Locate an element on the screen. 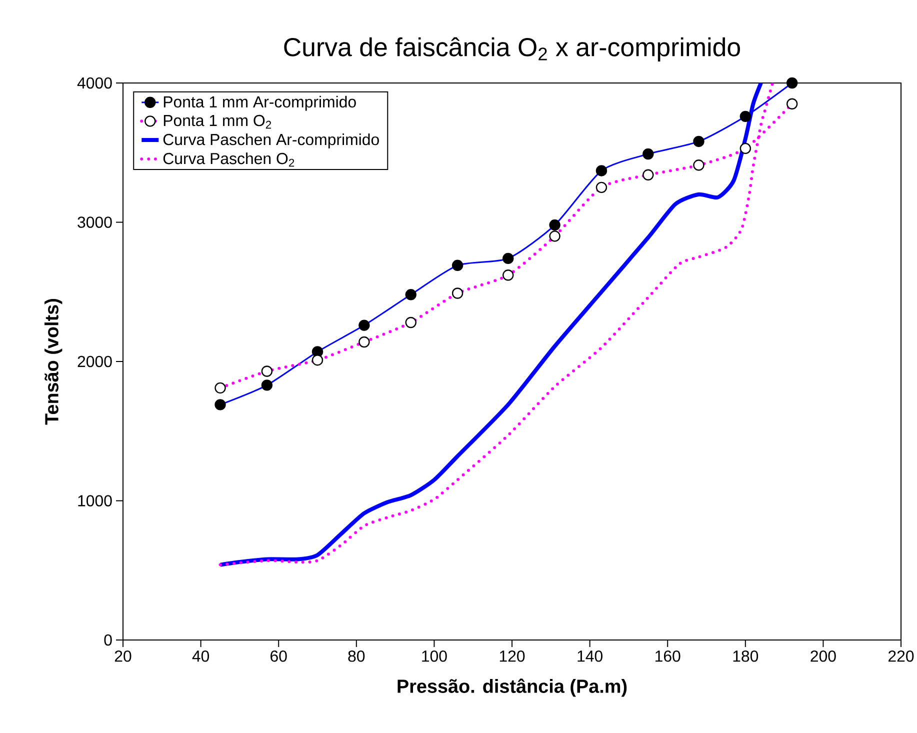 The image size is (917, 733). y-tick-label: 1000 is located at coordinates (95, 500).